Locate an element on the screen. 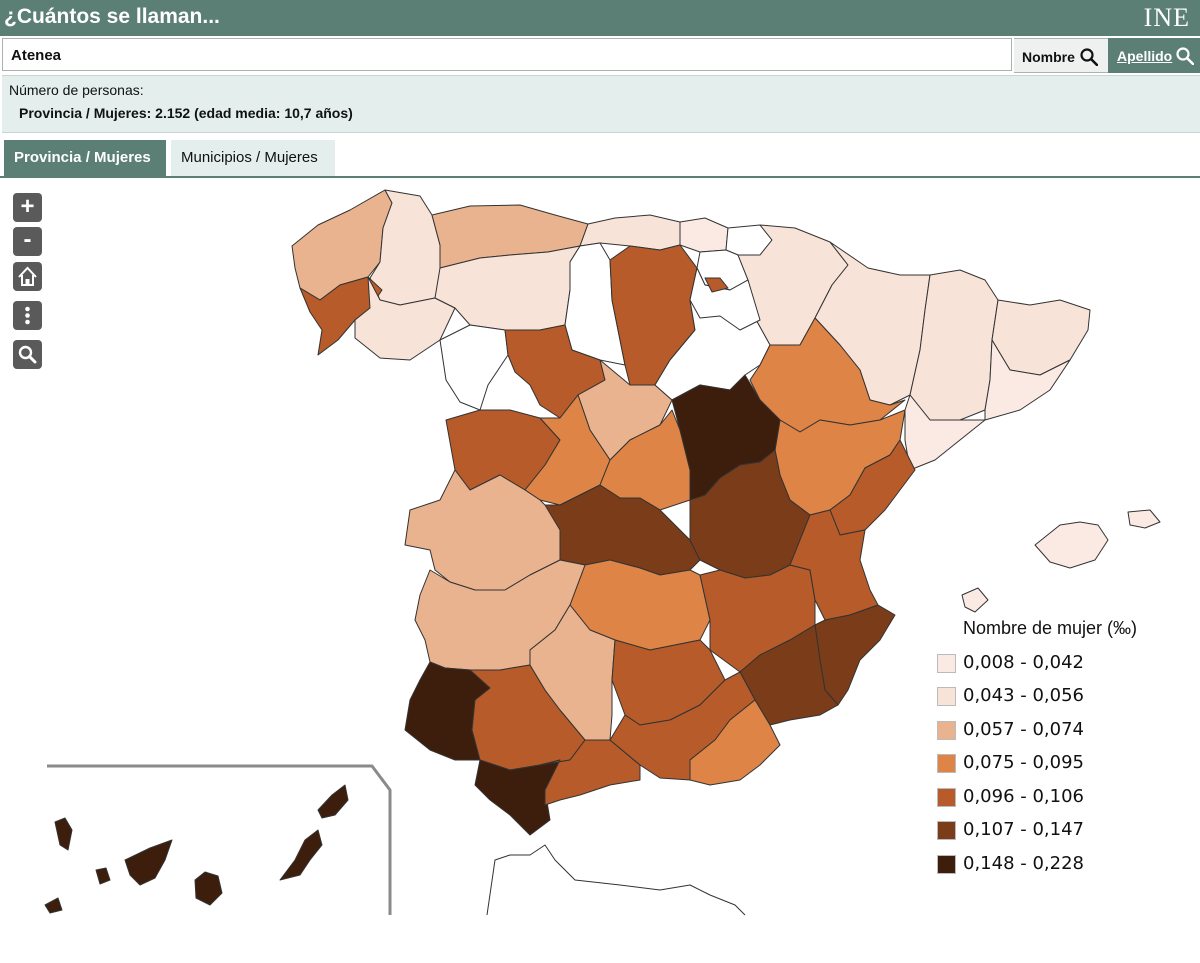  home-button is located at coordinates (27, 276).